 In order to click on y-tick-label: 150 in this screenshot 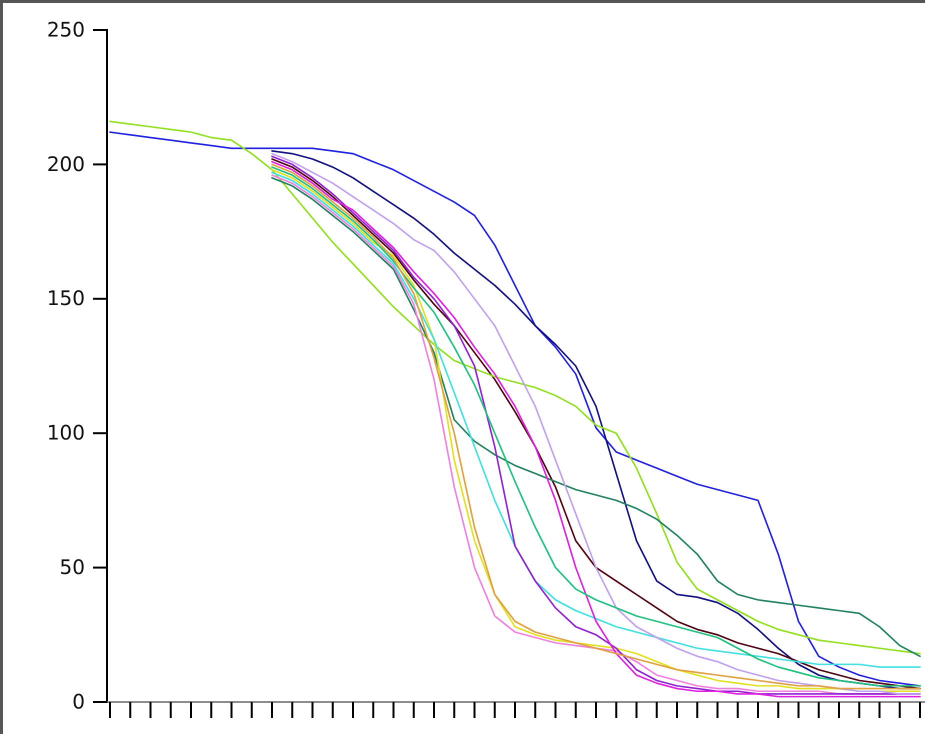, I will do `click(65, 298)`.